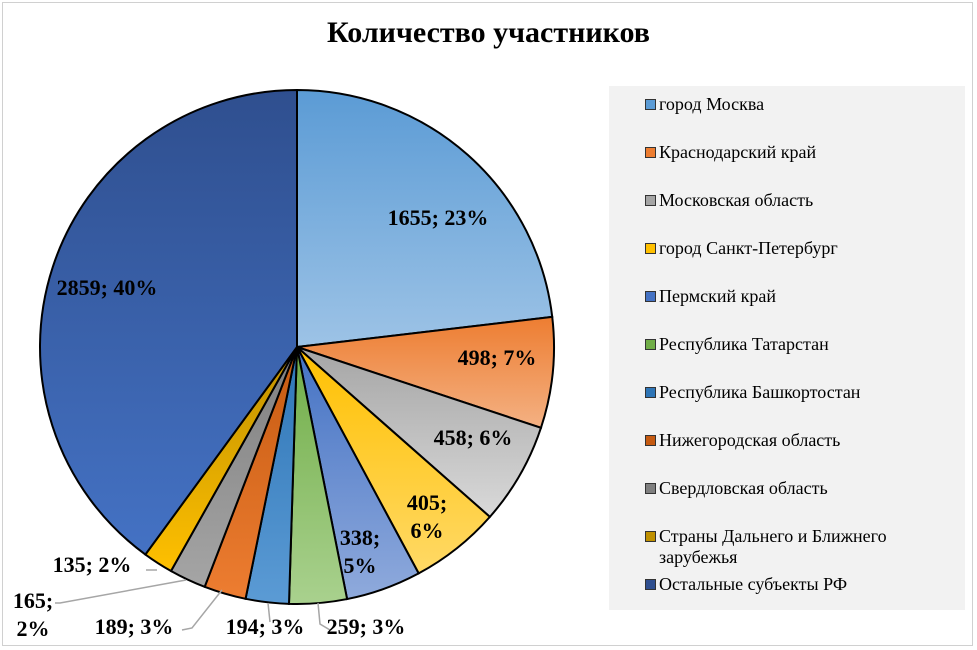 The height and width of the screenshot is (650, 977). Describe the element at coordinates (438, 217) in the screenshot. I see `data-label: 1655; 23%` at that location.